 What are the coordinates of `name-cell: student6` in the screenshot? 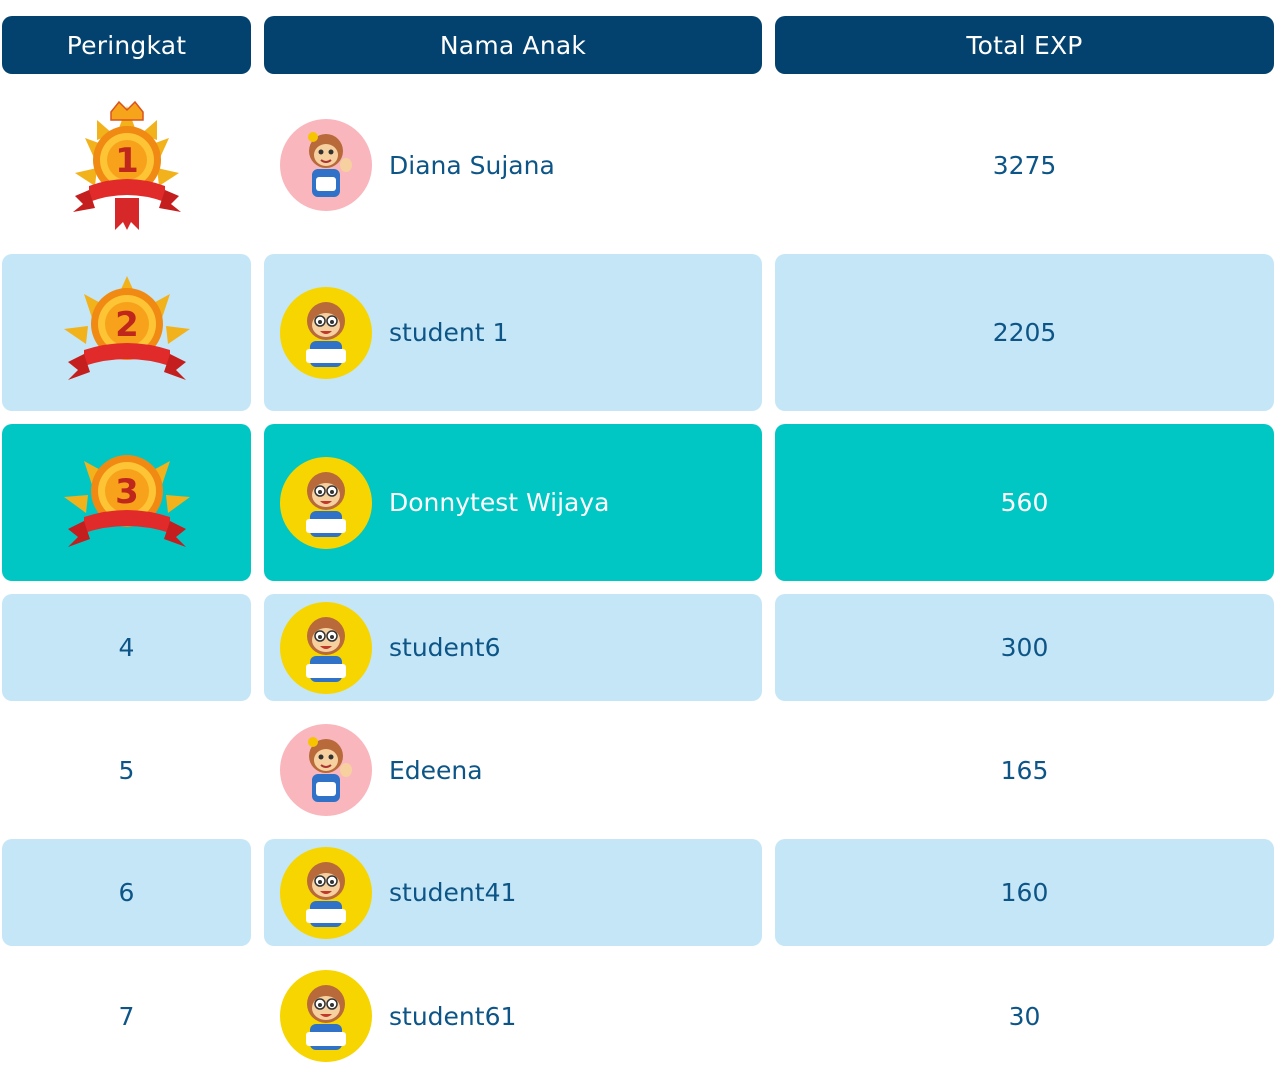 It's located at (513, 647).